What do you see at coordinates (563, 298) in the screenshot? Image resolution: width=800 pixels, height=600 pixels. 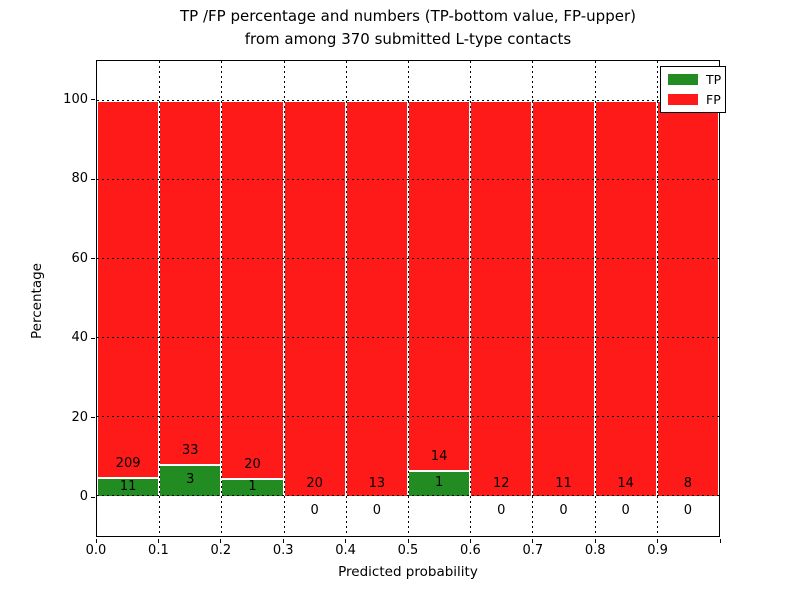 I see `bar-fp-0.7-0.8` at bounding box center [563, 298].